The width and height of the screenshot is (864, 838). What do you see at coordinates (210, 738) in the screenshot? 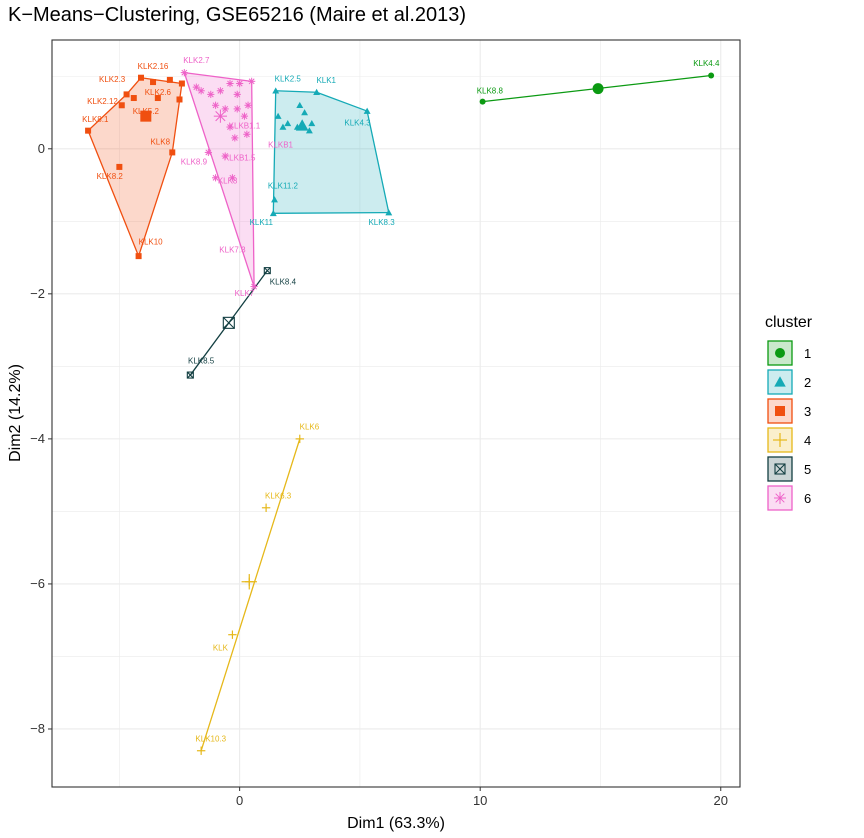
I see `point-label: KLK10.3` at bounding box center [210, 738].